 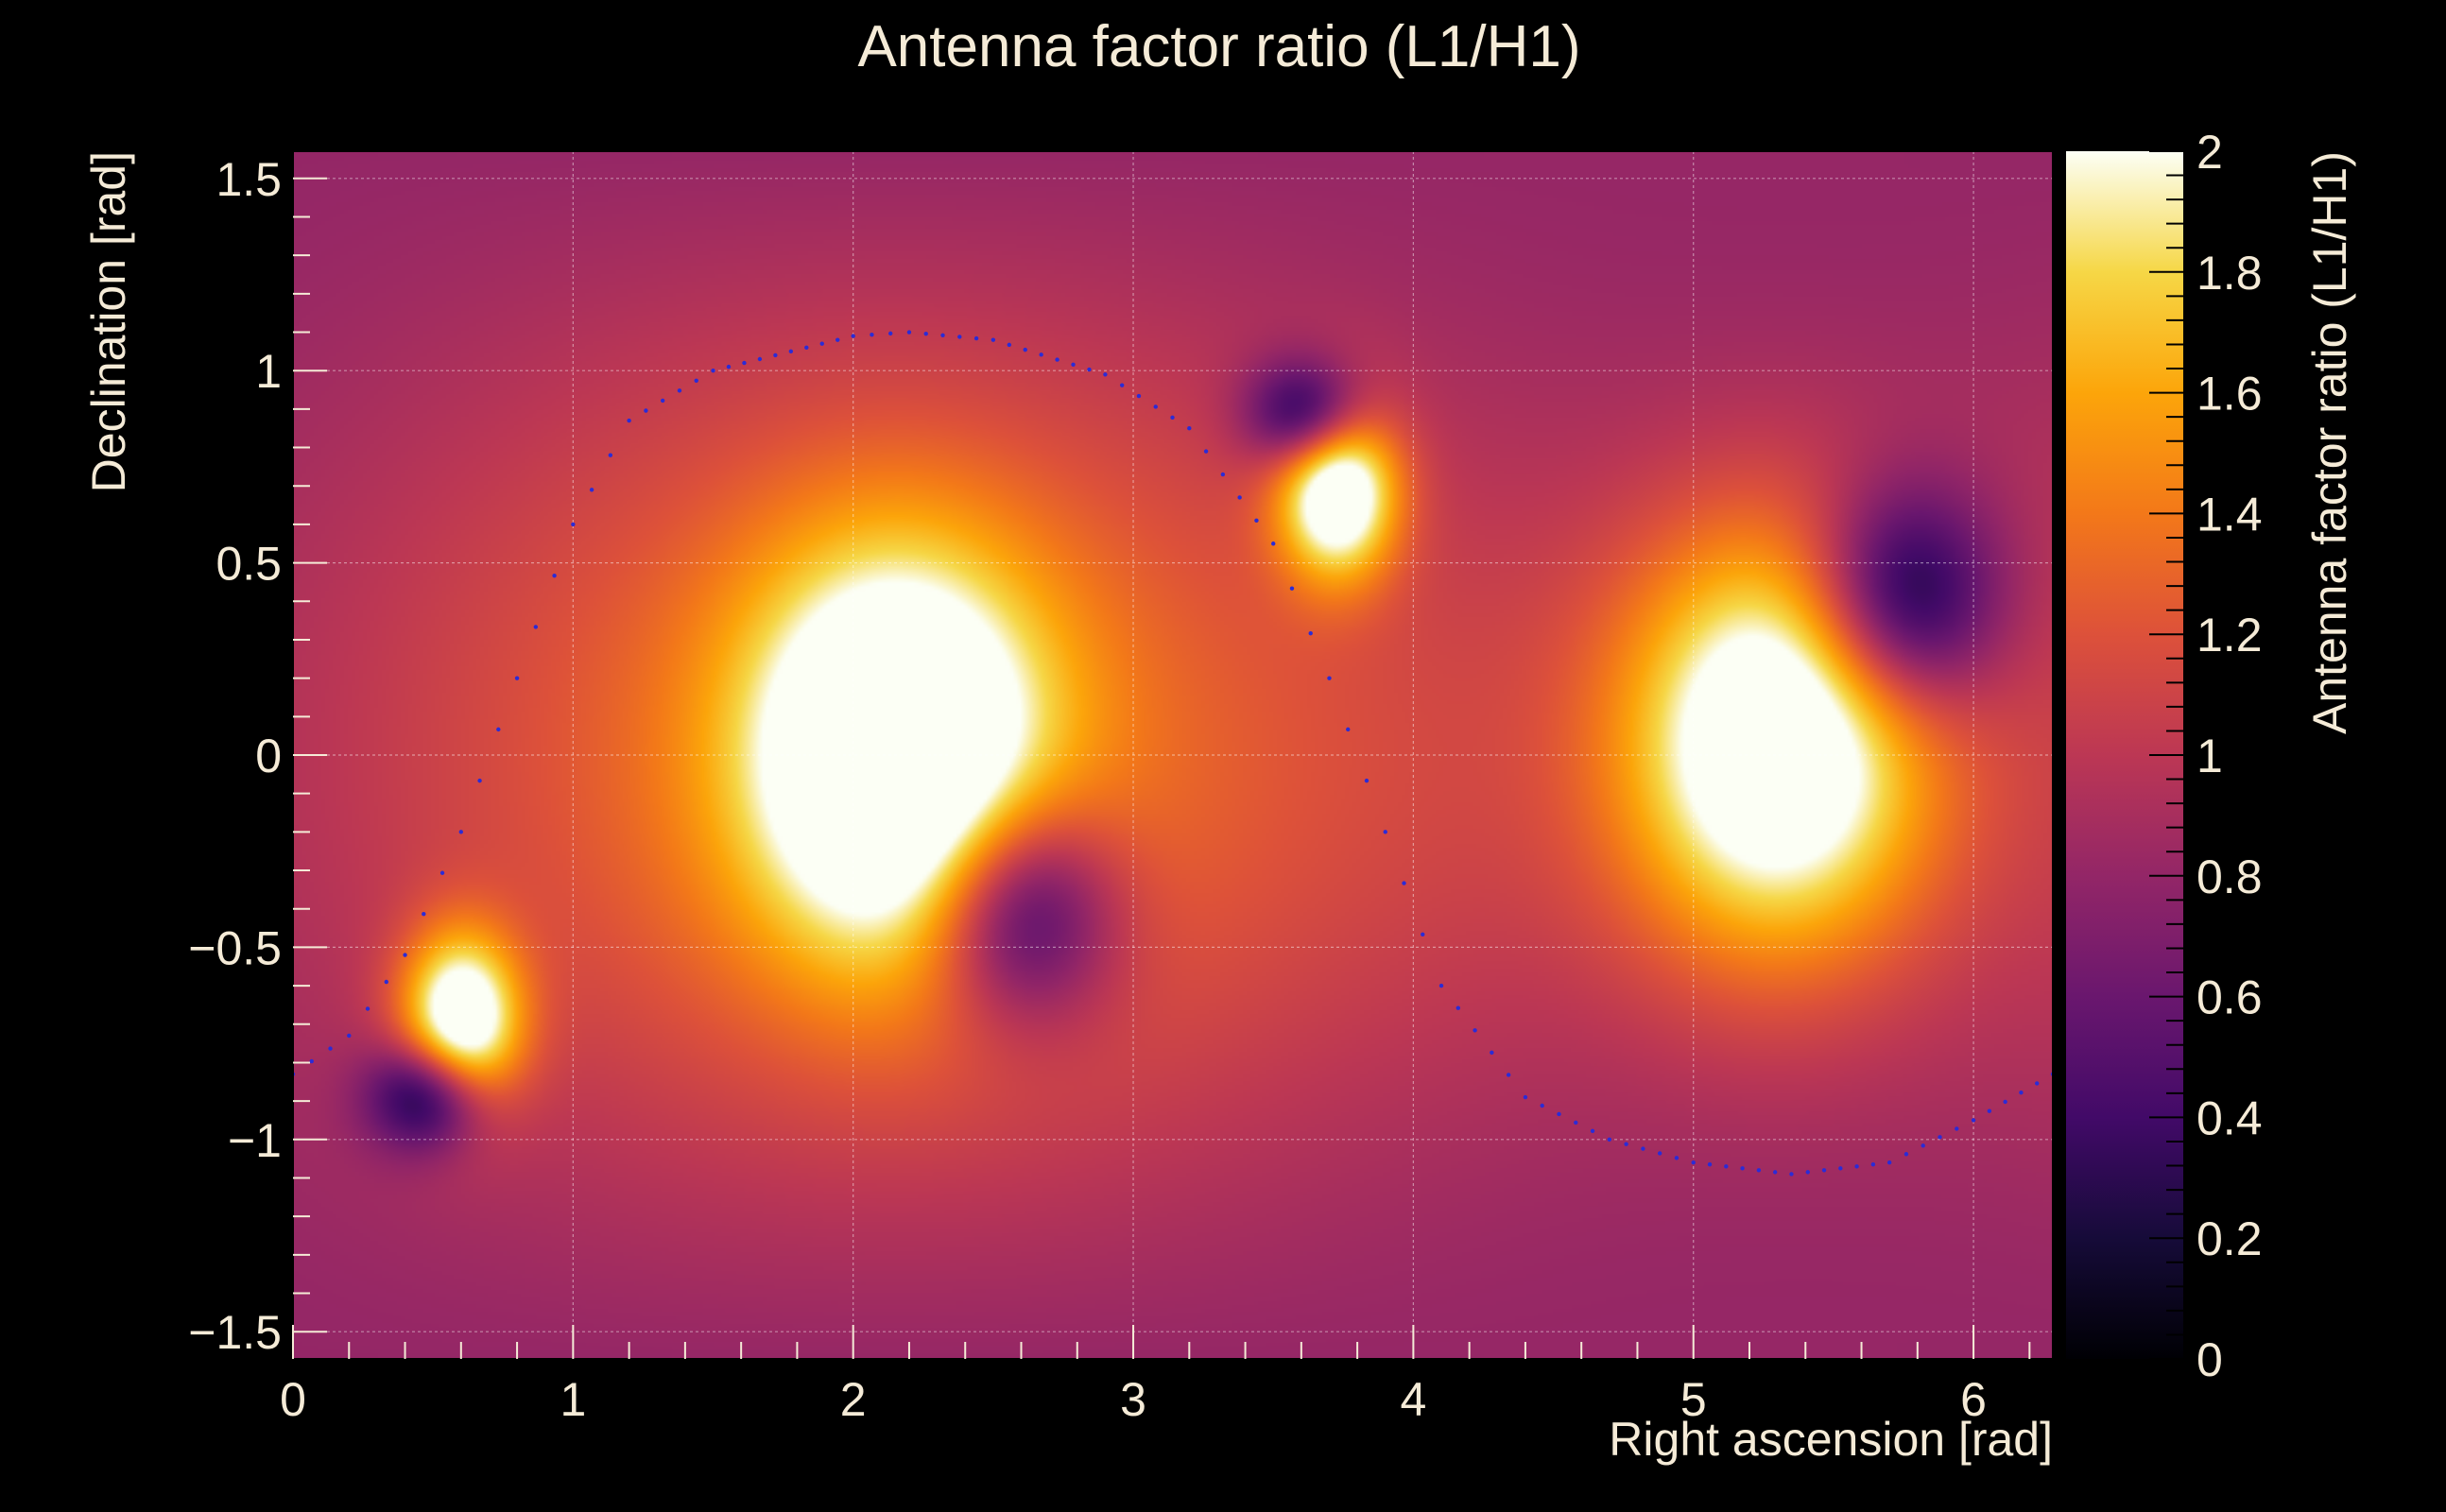 I want to click on colorbar-tick-label: 1.4, so click(x=2229, y=514).